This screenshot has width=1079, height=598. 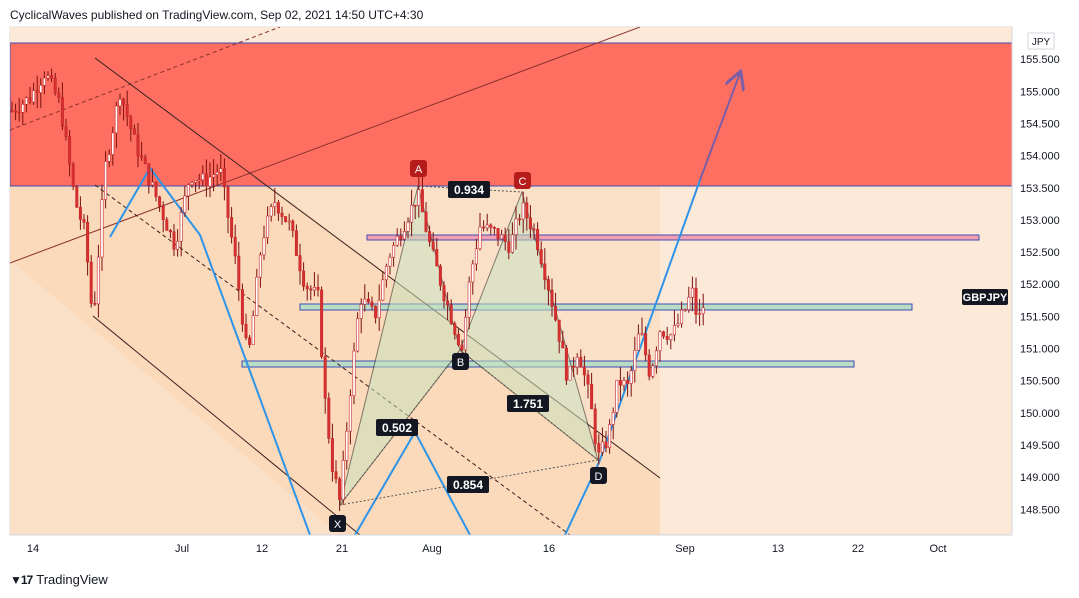 What do you see at coordinates (226, 425) in the screenshot?
I see `channel-lower-line` at bounding box center [226, 425].